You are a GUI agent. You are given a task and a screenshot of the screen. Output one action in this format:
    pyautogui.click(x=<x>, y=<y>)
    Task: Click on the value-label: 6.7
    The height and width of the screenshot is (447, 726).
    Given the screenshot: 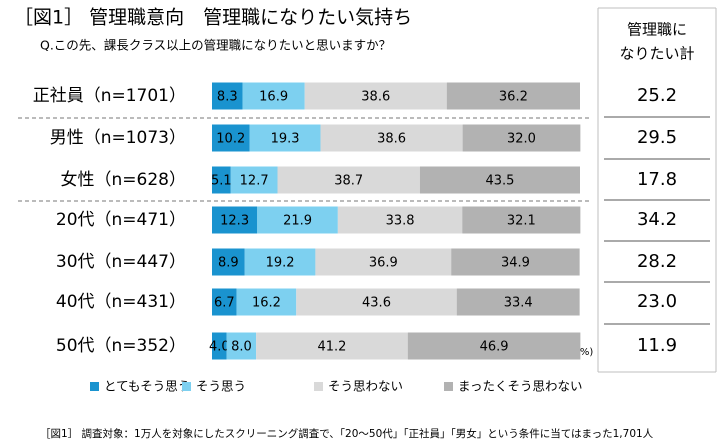 What is the action you would take?
    pyautogui.click(x=224, y=303)
    